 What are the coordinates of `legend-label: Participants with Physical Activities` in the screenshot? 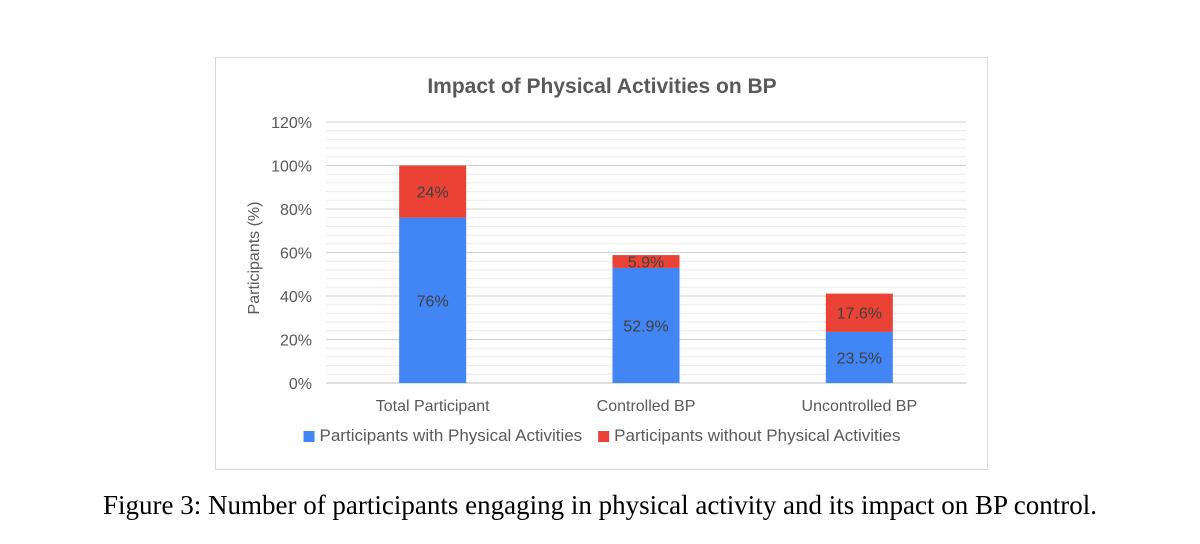 It's located at (451, 435).